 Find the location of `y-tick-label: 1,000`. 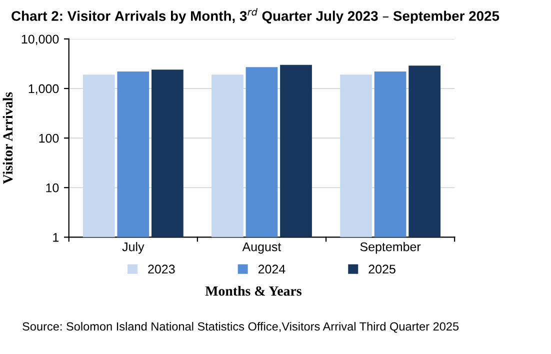

y-tick-label: 1,000 is located at coordinates (43, 89).